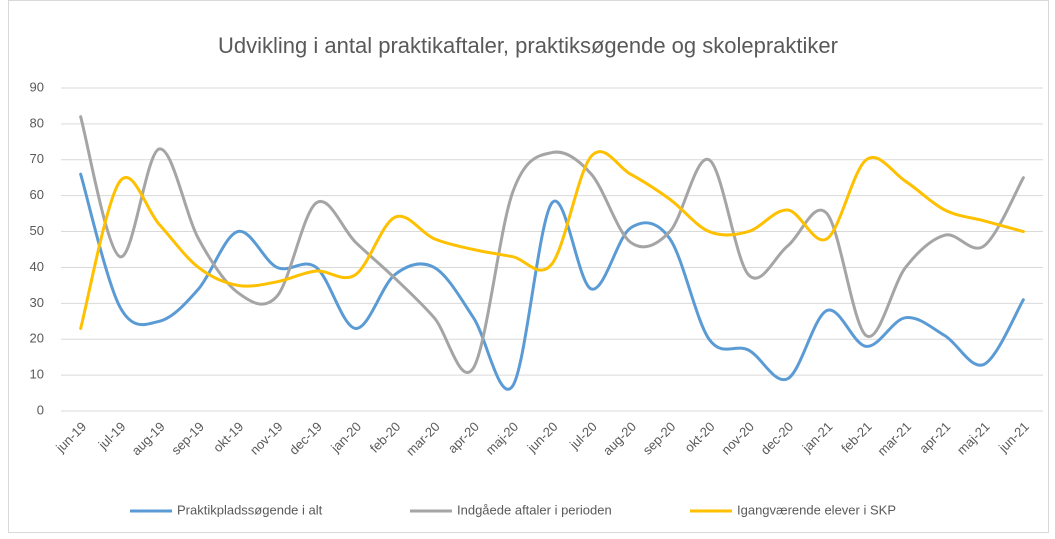 The height and width of the screenshot is (539, 1055). What do you see at coordinates (534, 509) in the screenshot?
I see `legend-label: Indgåede aftaler i perioden` at bounding box center [534, 509].